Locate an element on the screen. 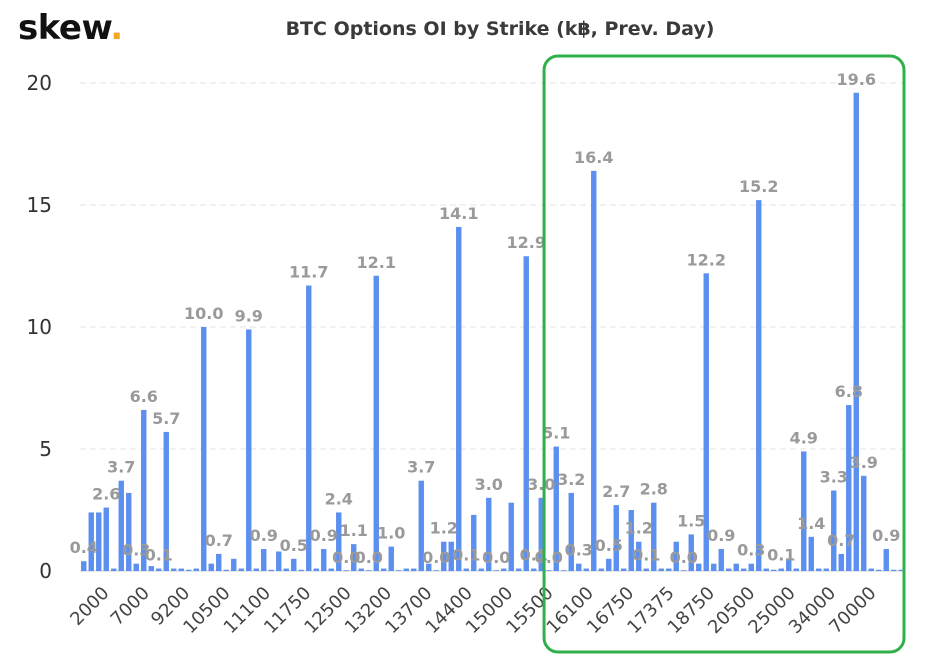 The width and height of the screenshot is (926, 670). data-label: 2.4 is located at coordinates (339, 498).